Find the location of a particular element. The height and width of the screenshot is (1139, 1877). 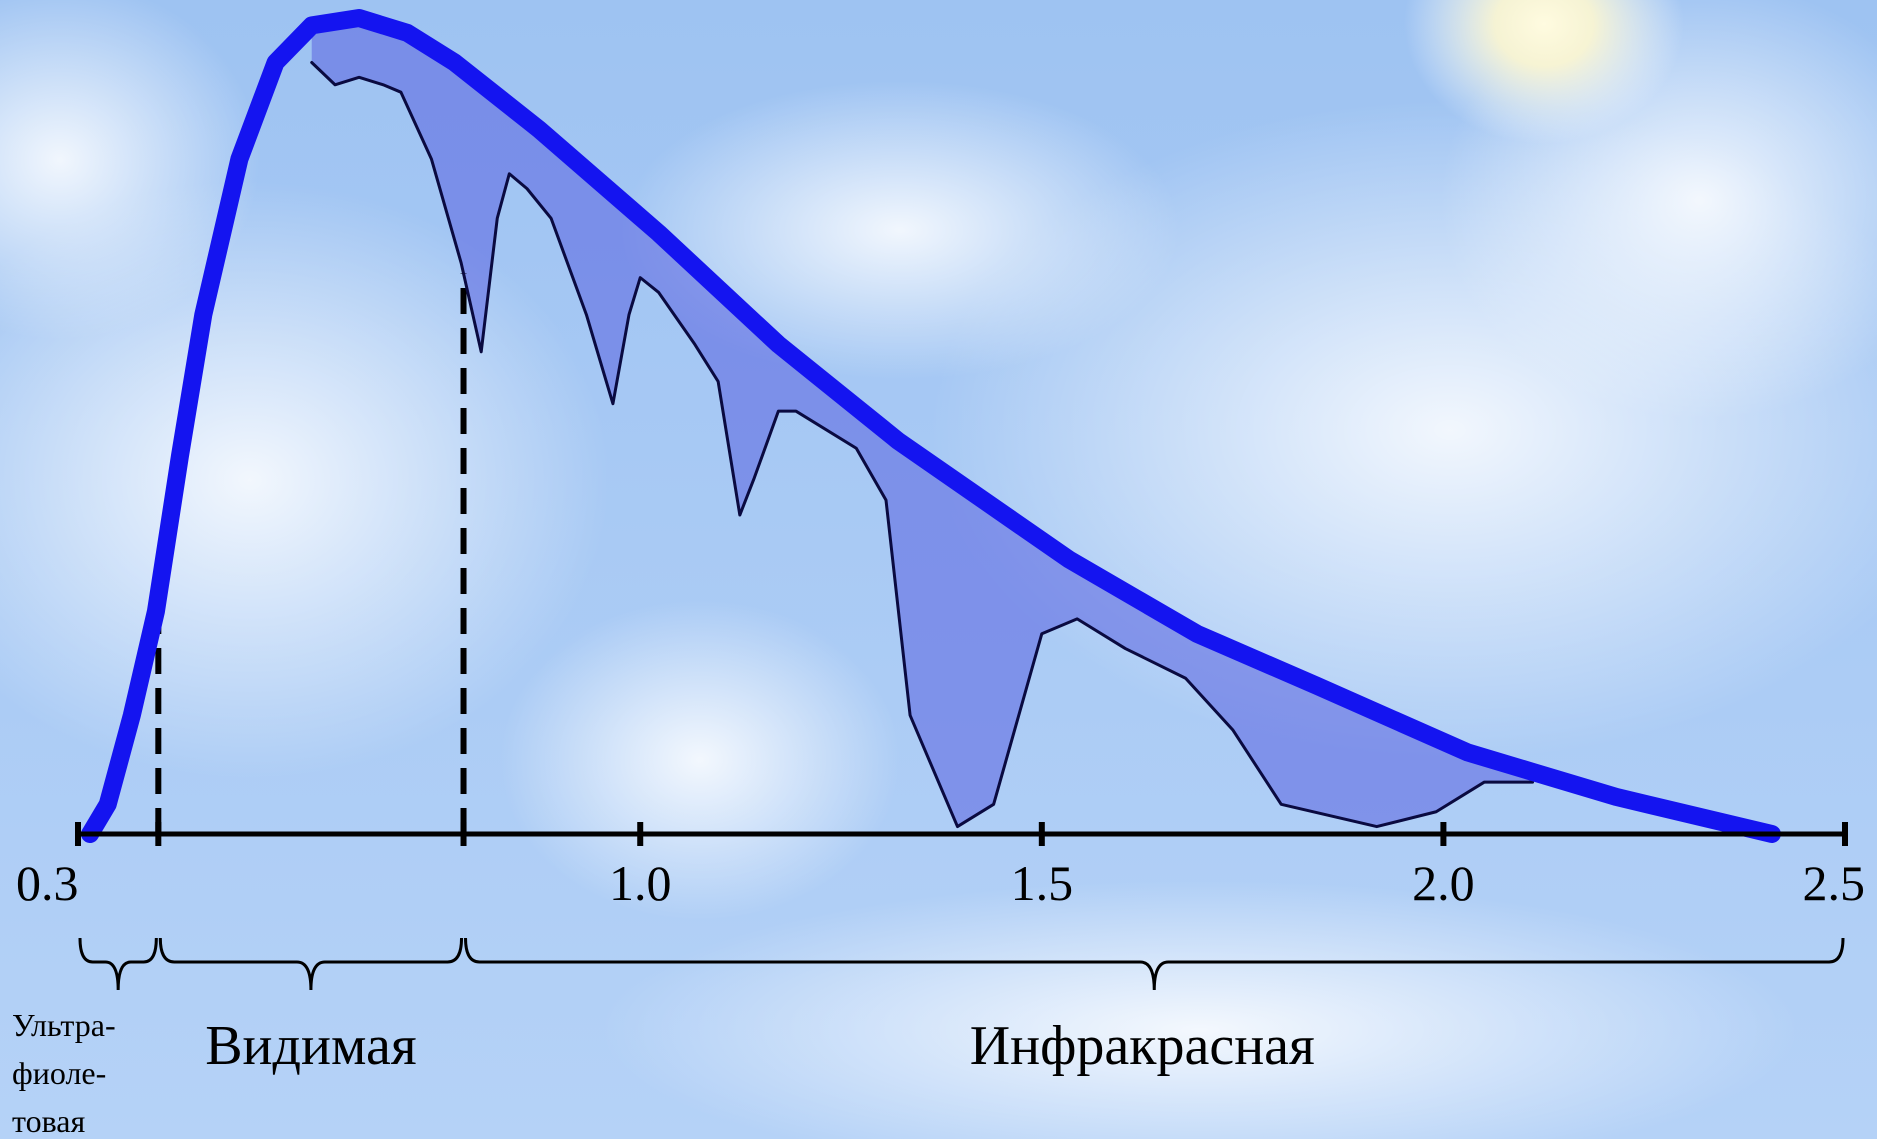

region-label: товая is located at coordinates (48, 1121).